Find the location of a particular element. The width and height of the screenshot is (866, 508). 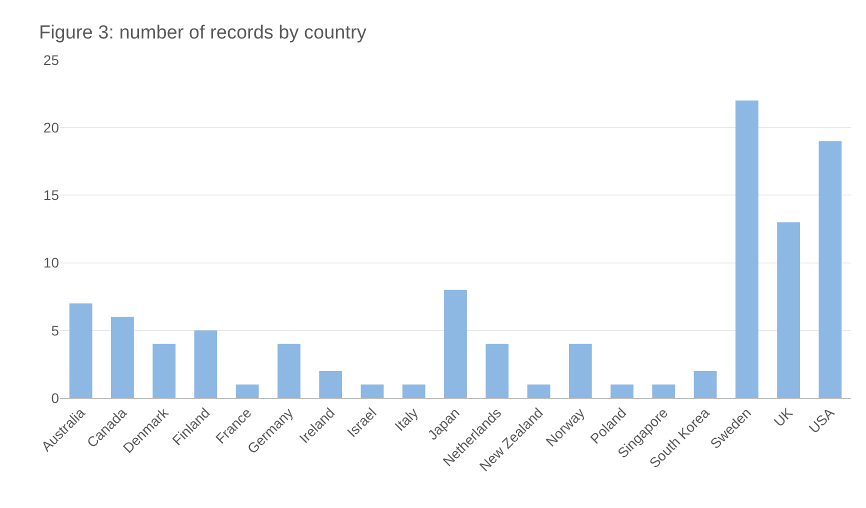

x-tick-label: UK is located at coordinates (783, 417).